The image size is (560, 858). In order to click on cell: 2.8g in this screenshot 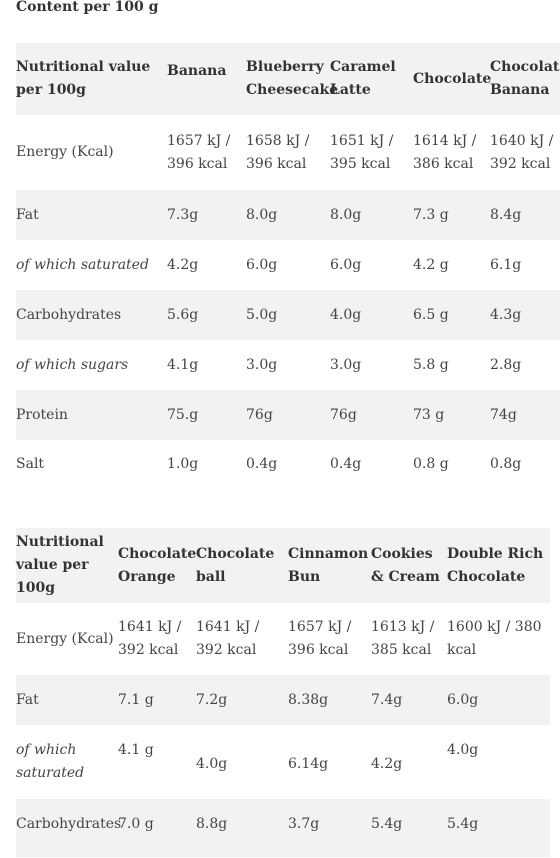, I will do `click(525, 365)`.